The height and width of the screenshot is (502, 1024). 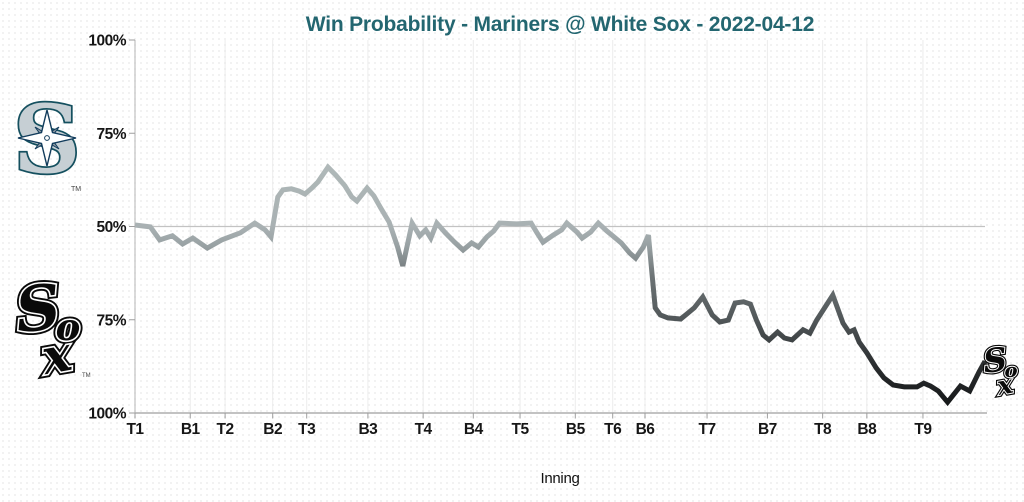 I want to click on x-tick-label: T1, so click(x=135, y=429).